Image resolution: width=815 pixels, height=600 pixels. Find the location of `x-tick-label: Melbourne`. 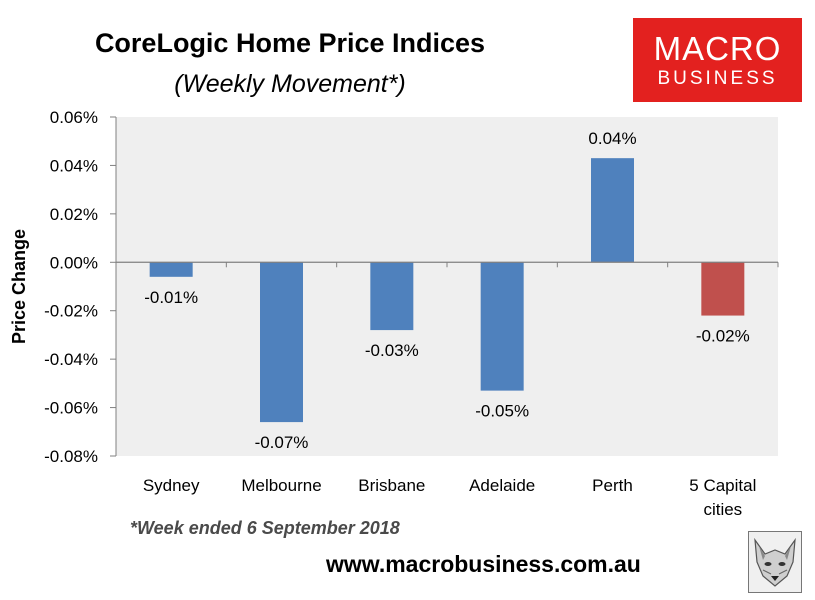

x-tick-label: Melbourne is located at coordinates (281, 485).